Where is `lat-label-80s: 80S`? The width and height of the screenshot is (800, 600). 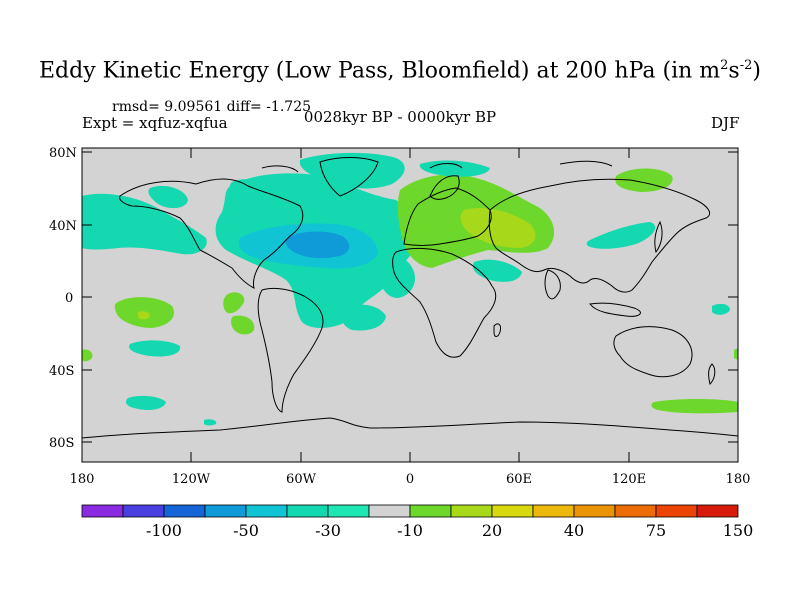
lat-label-80s: 80S is located at coordinates (61, 443).